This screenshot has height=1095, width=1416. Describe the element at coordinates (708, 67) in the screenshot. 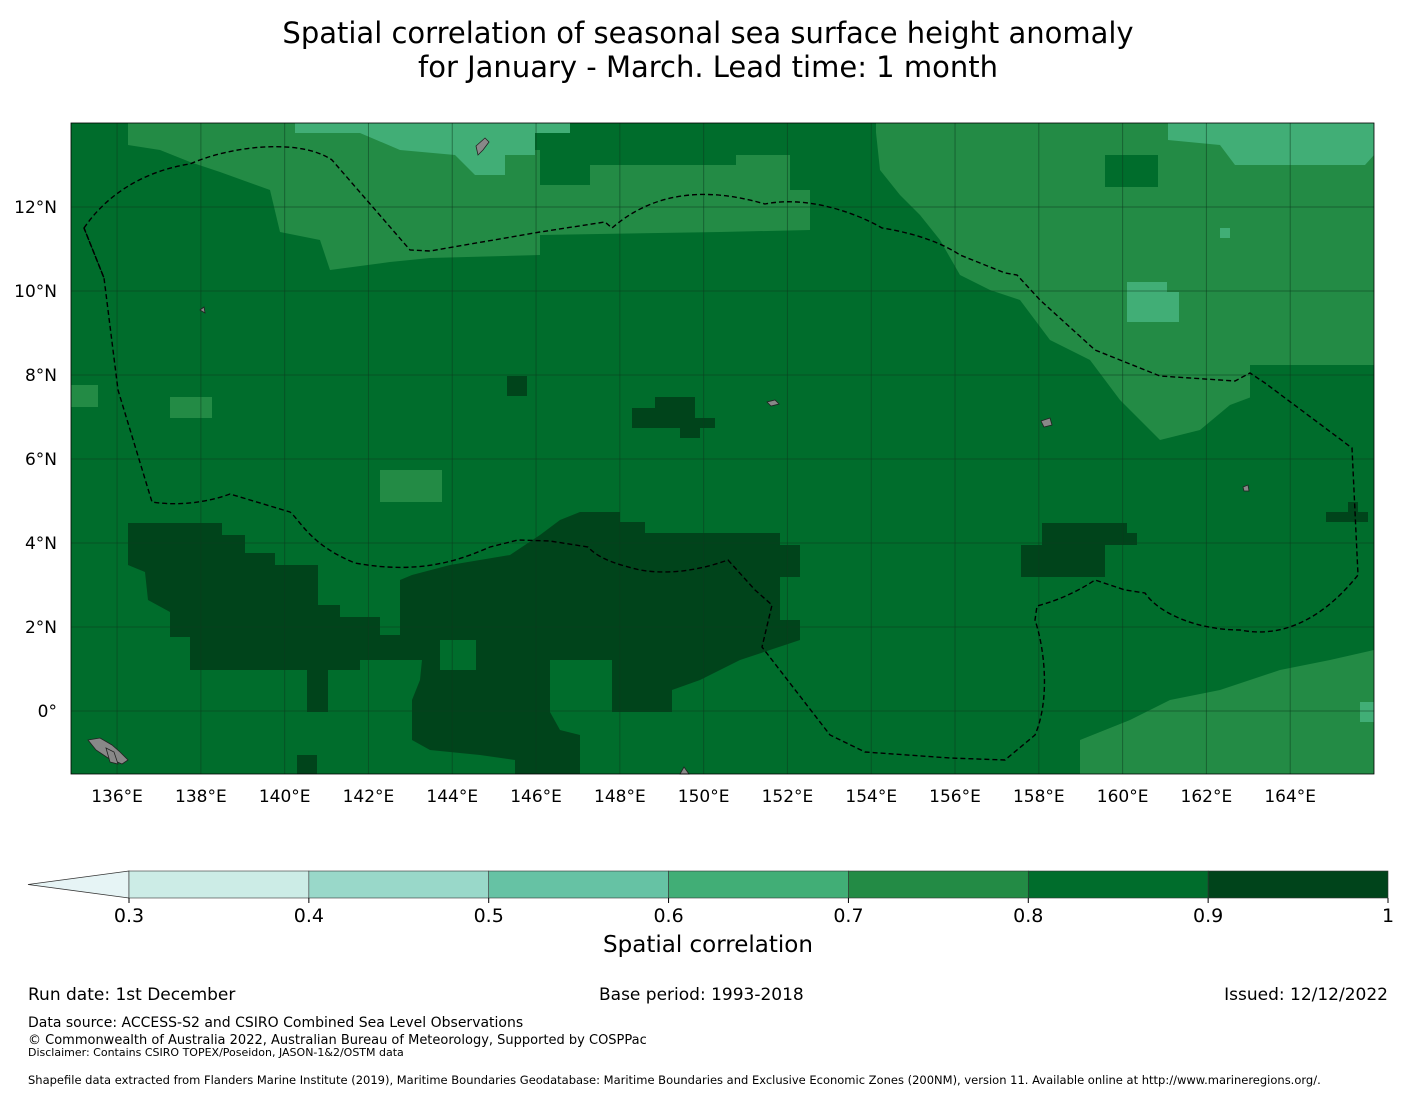

I see `chart-title-line-2: for January - March. Lead time: 1 month` at that location.